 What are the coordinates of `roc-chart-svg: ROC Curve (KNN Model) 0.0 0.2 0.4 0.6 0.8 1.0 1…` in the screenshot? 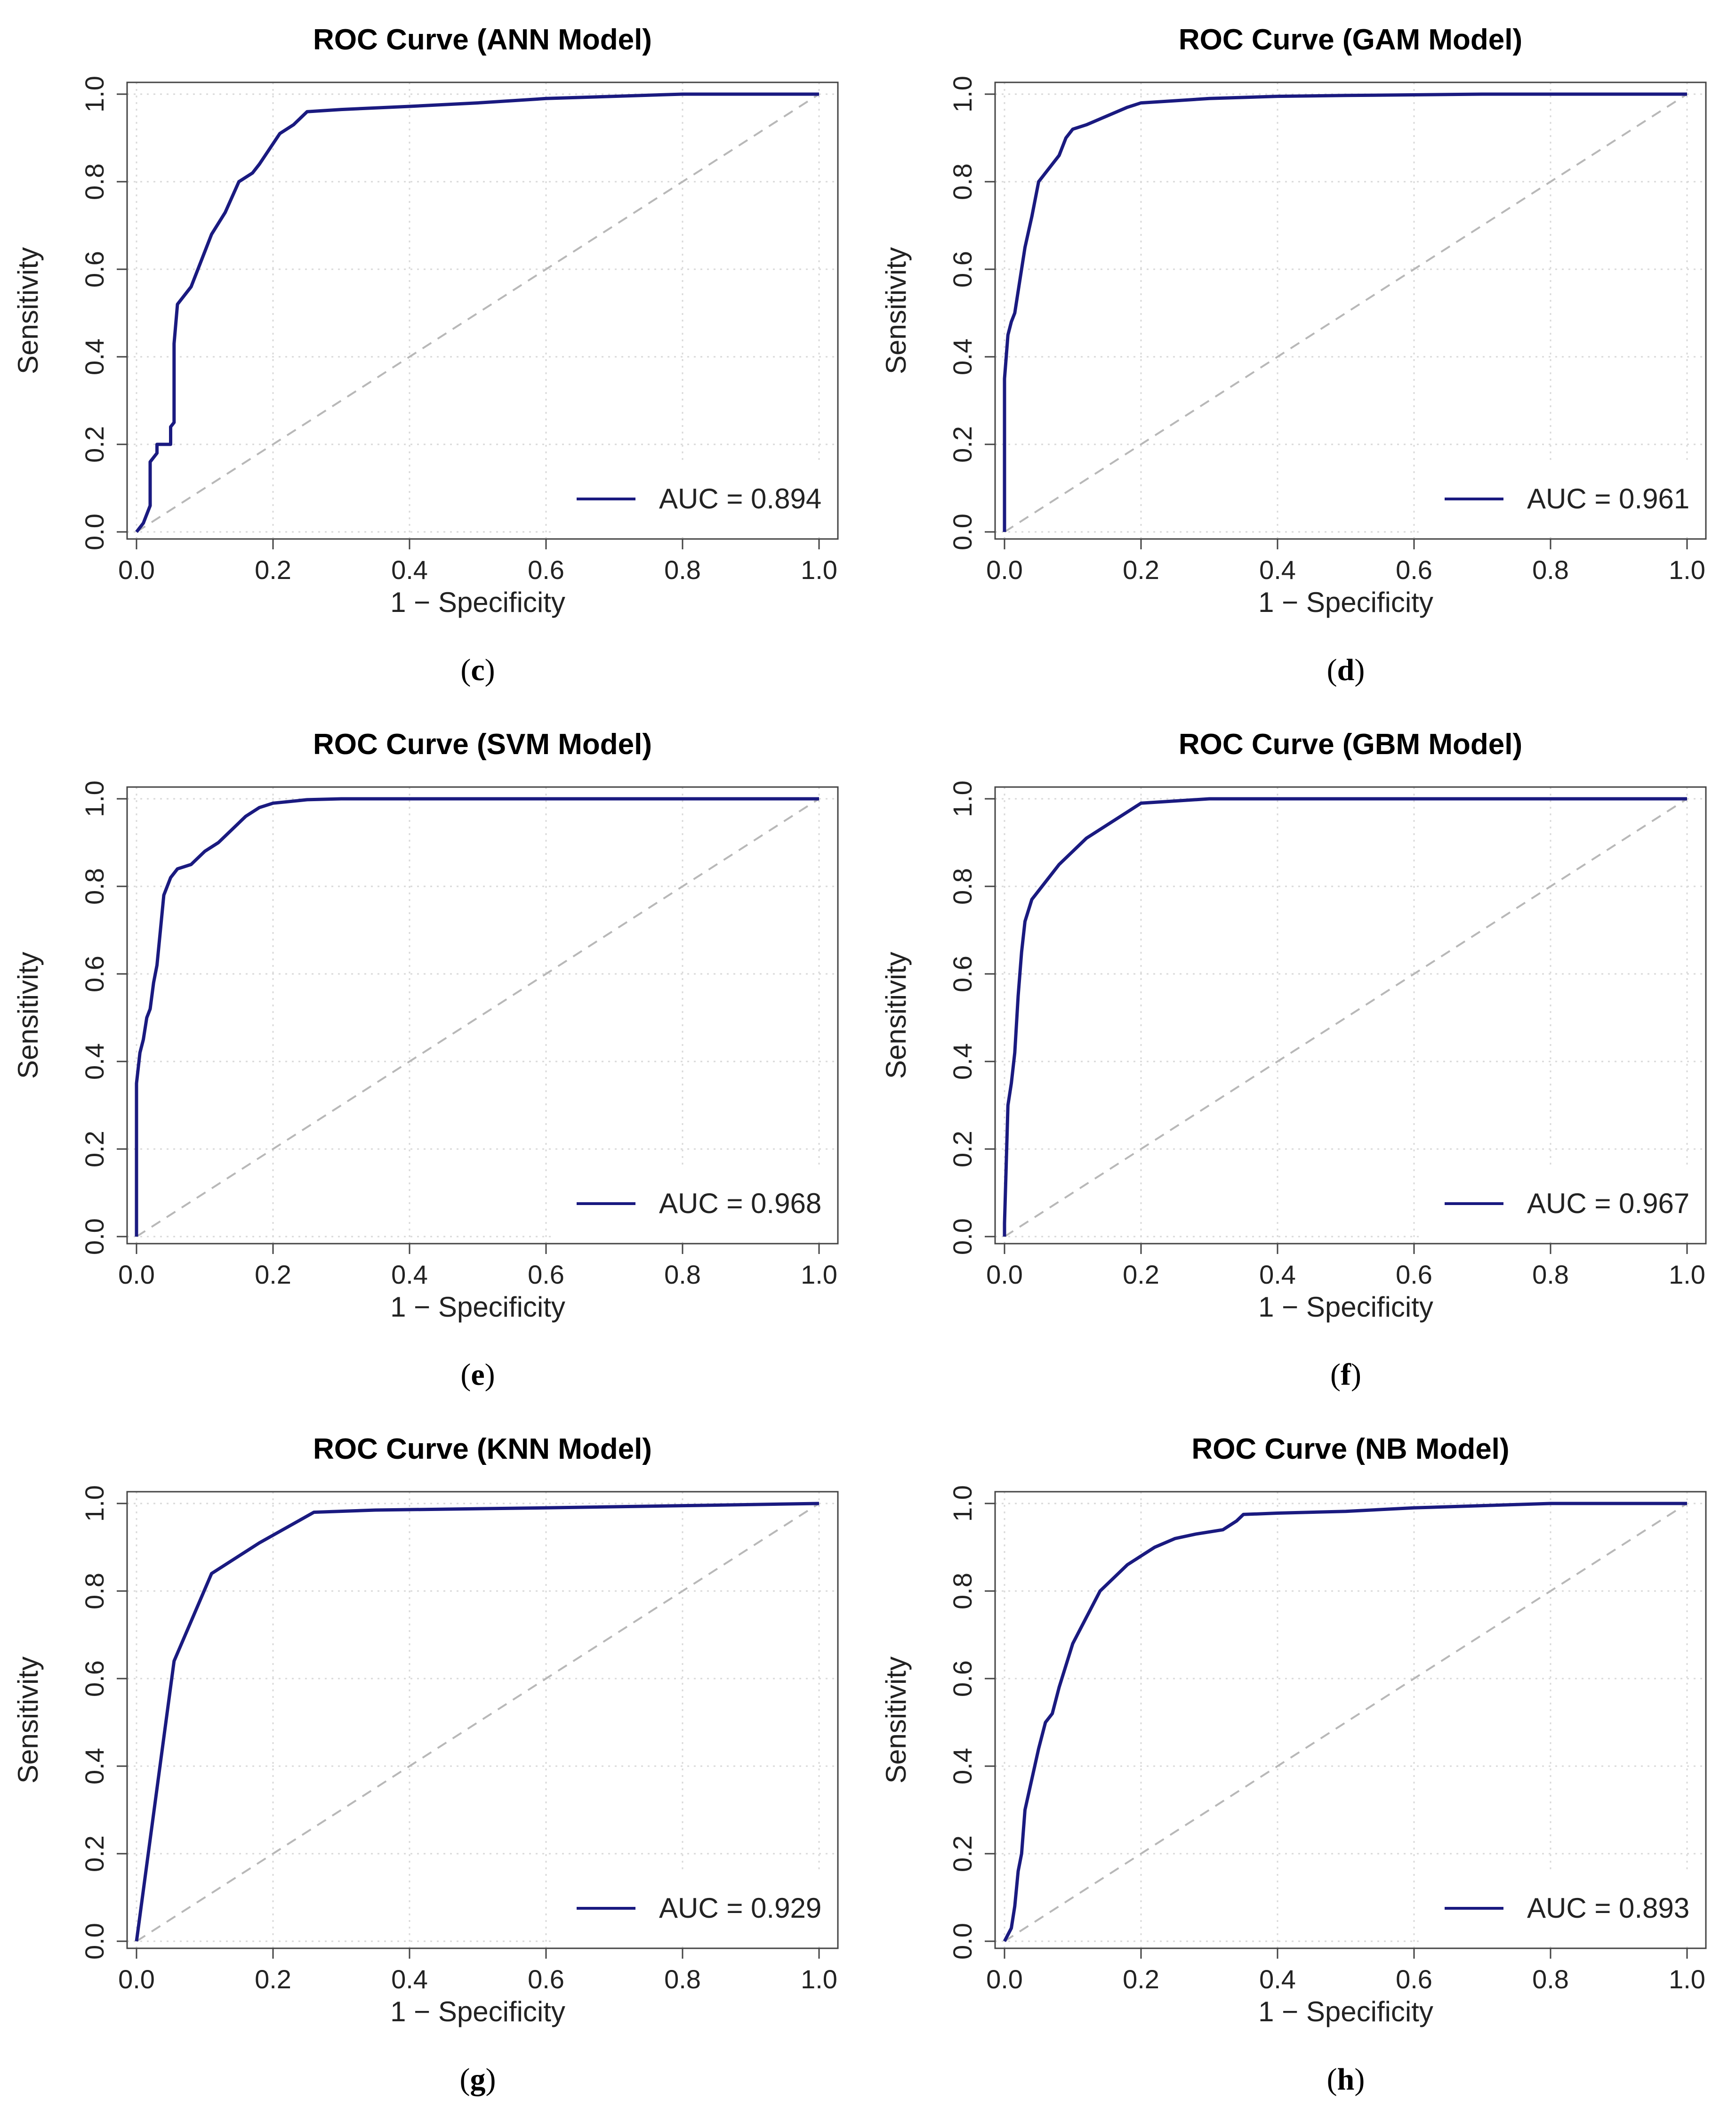 It's located at (425, 1765).